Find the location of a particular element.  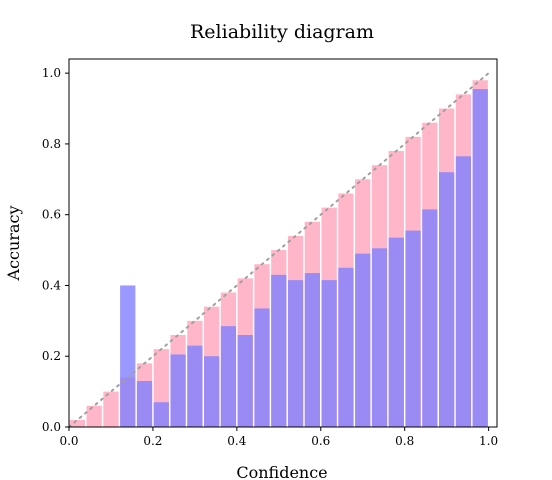

x-axis-label: Confidence is located at coordinates (281, 471).